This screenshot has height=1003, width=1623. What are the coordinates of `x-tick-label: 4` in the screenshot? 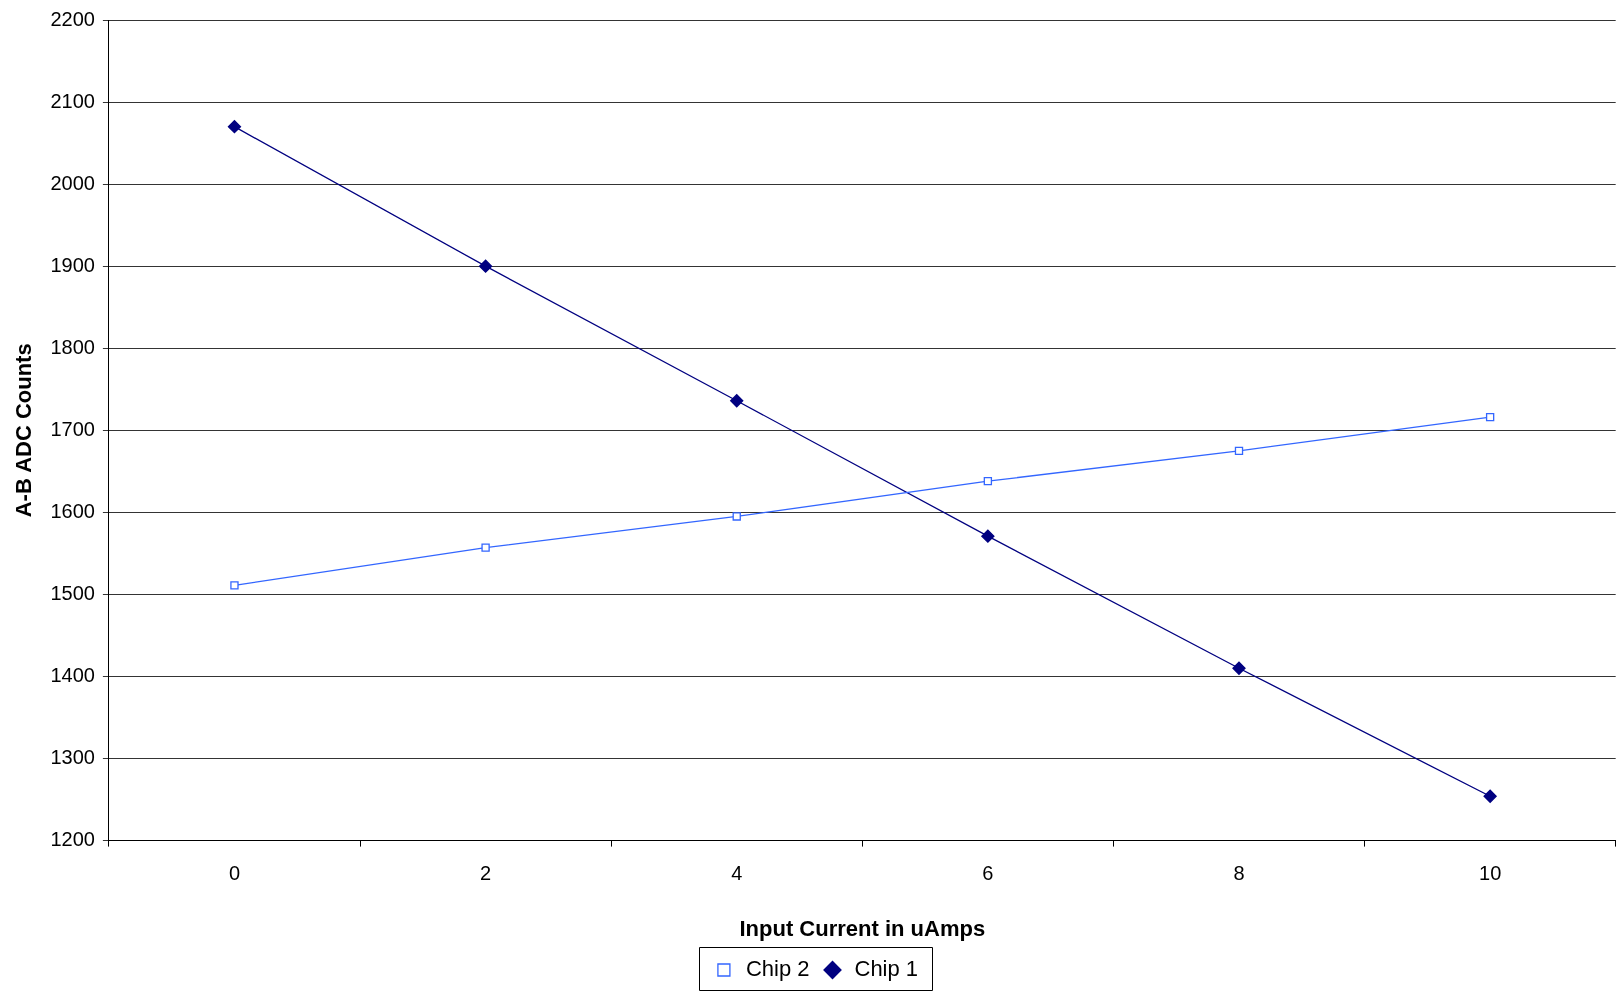 It's located at (737, 873).